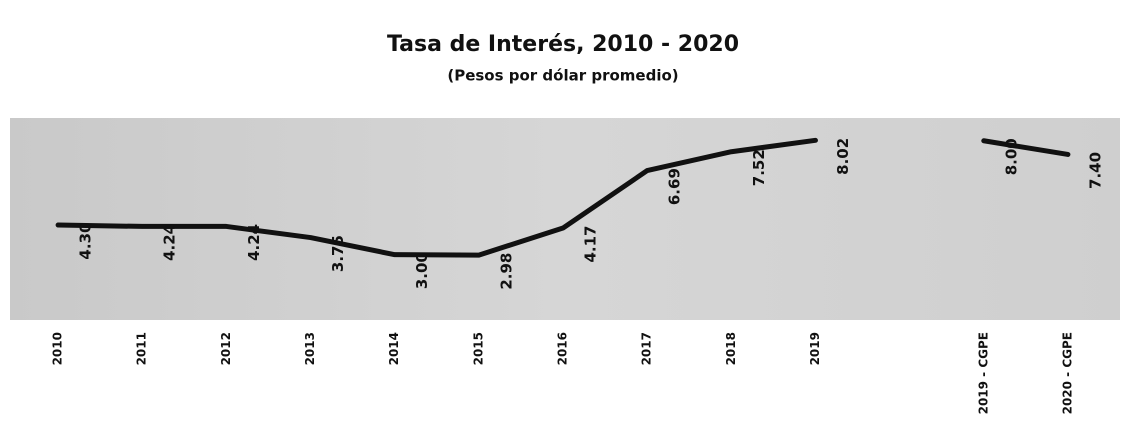 The height and width of the screenshot is (445, 1127). What do you see at coordinates (310, 348) in the screenshot?
I see `x-tick-label: 2013` at bounding box center [310, 348].